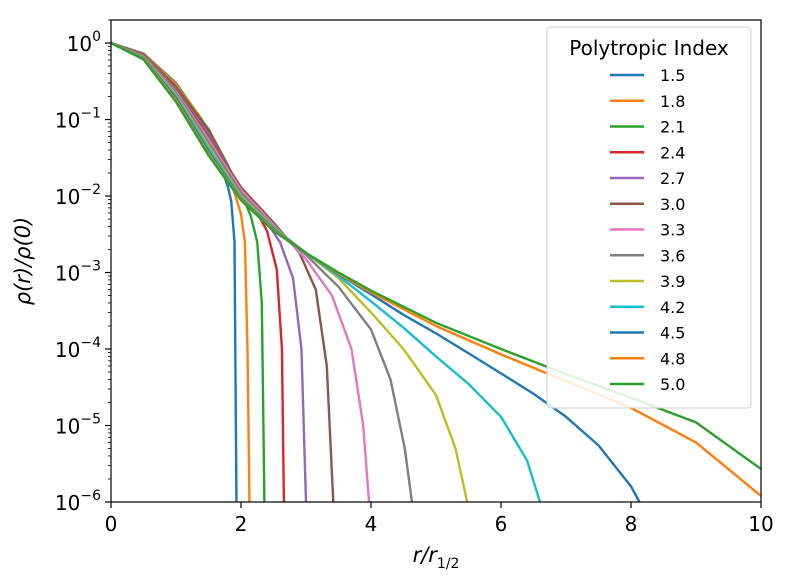  Describe the element at coordinates (90, 496) in the screenshot. I see `y-tick-exponent: −6` at that location.